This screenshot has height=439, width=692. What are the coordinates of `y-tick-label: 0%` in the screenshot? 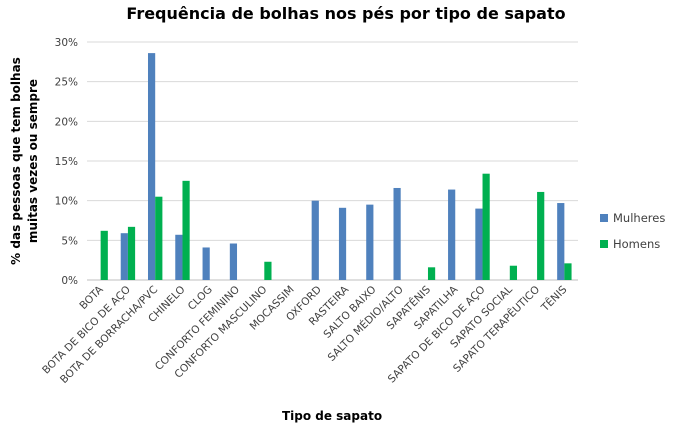 It's located at (69, 281).